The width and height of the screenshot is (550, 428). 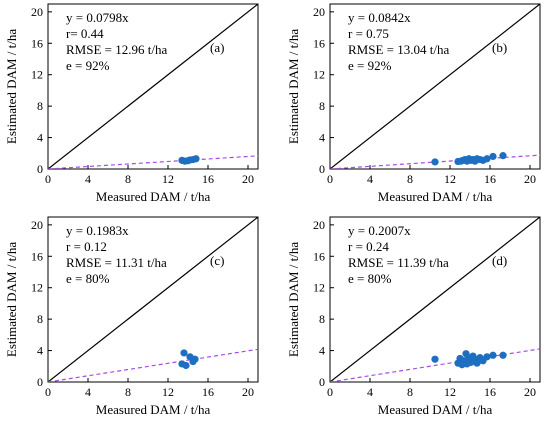 I want to click on x-tick-label-b: 16, so click(x=490, y=179).